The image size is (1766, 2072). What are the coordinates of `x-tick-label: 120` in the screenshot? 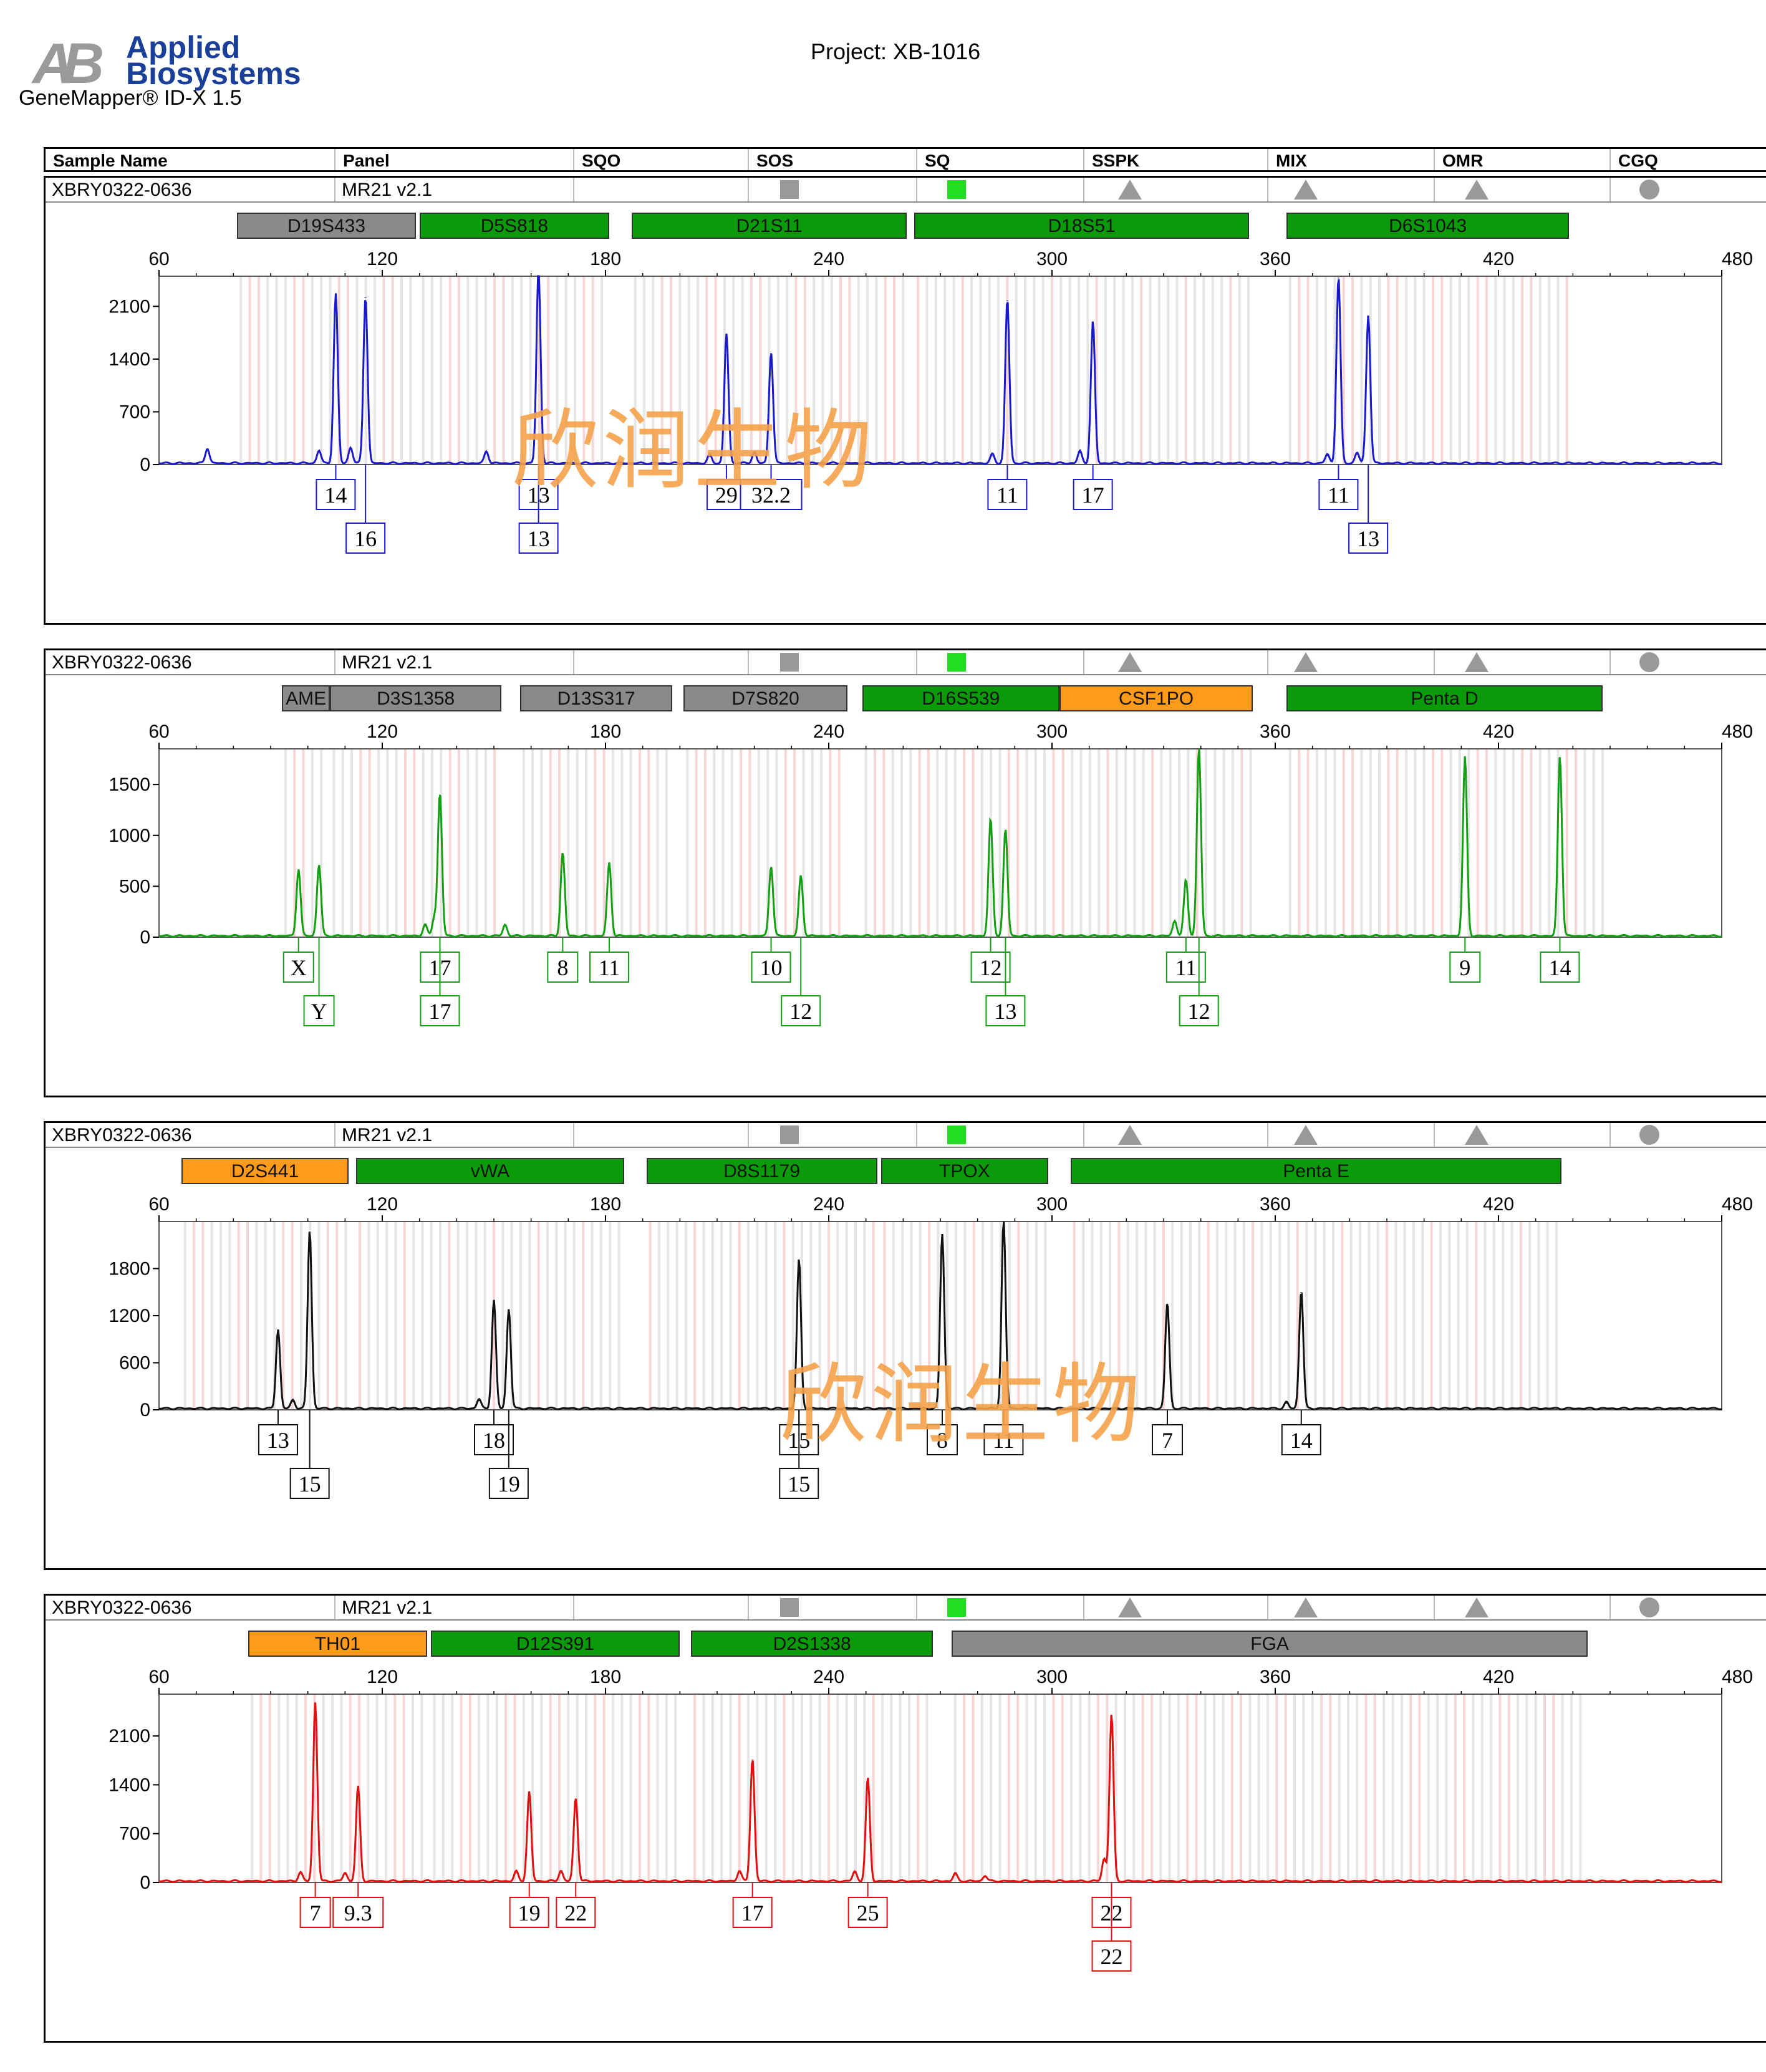 It's located at (382, 1204).